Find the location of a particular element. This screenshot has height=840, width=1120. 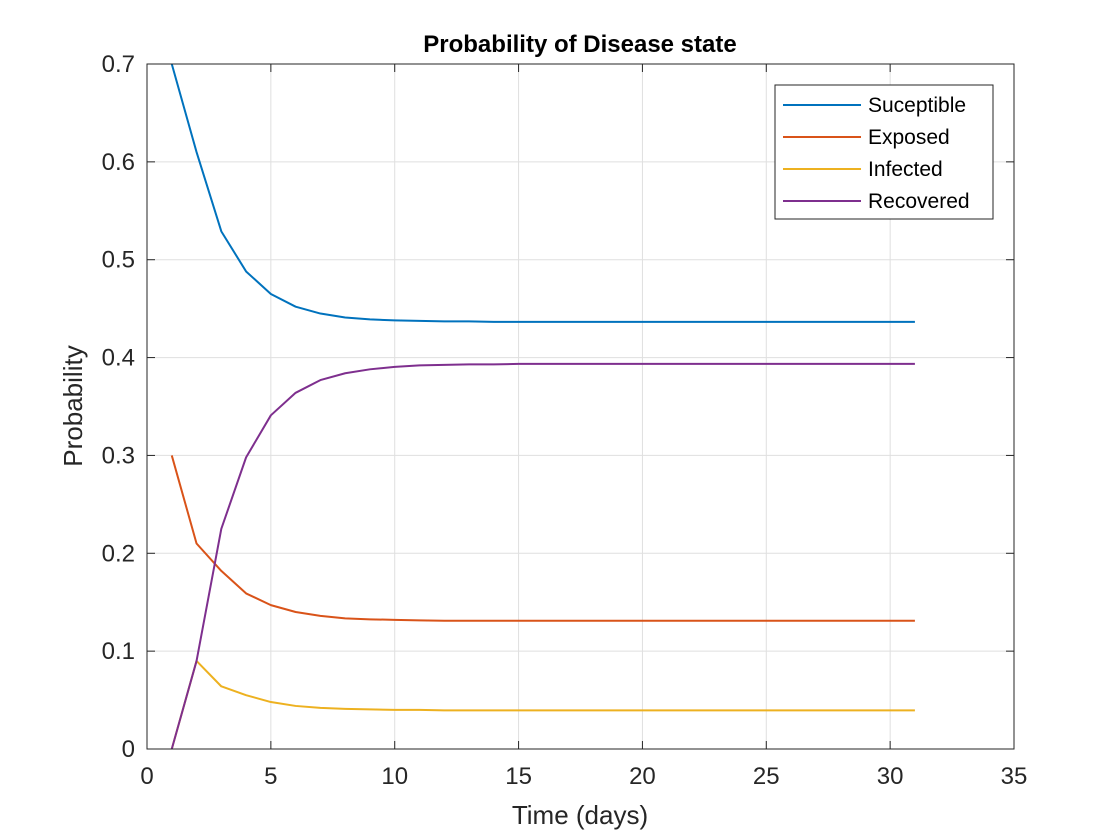

x-tick-label: 10 is located at coordinates (394, 776).